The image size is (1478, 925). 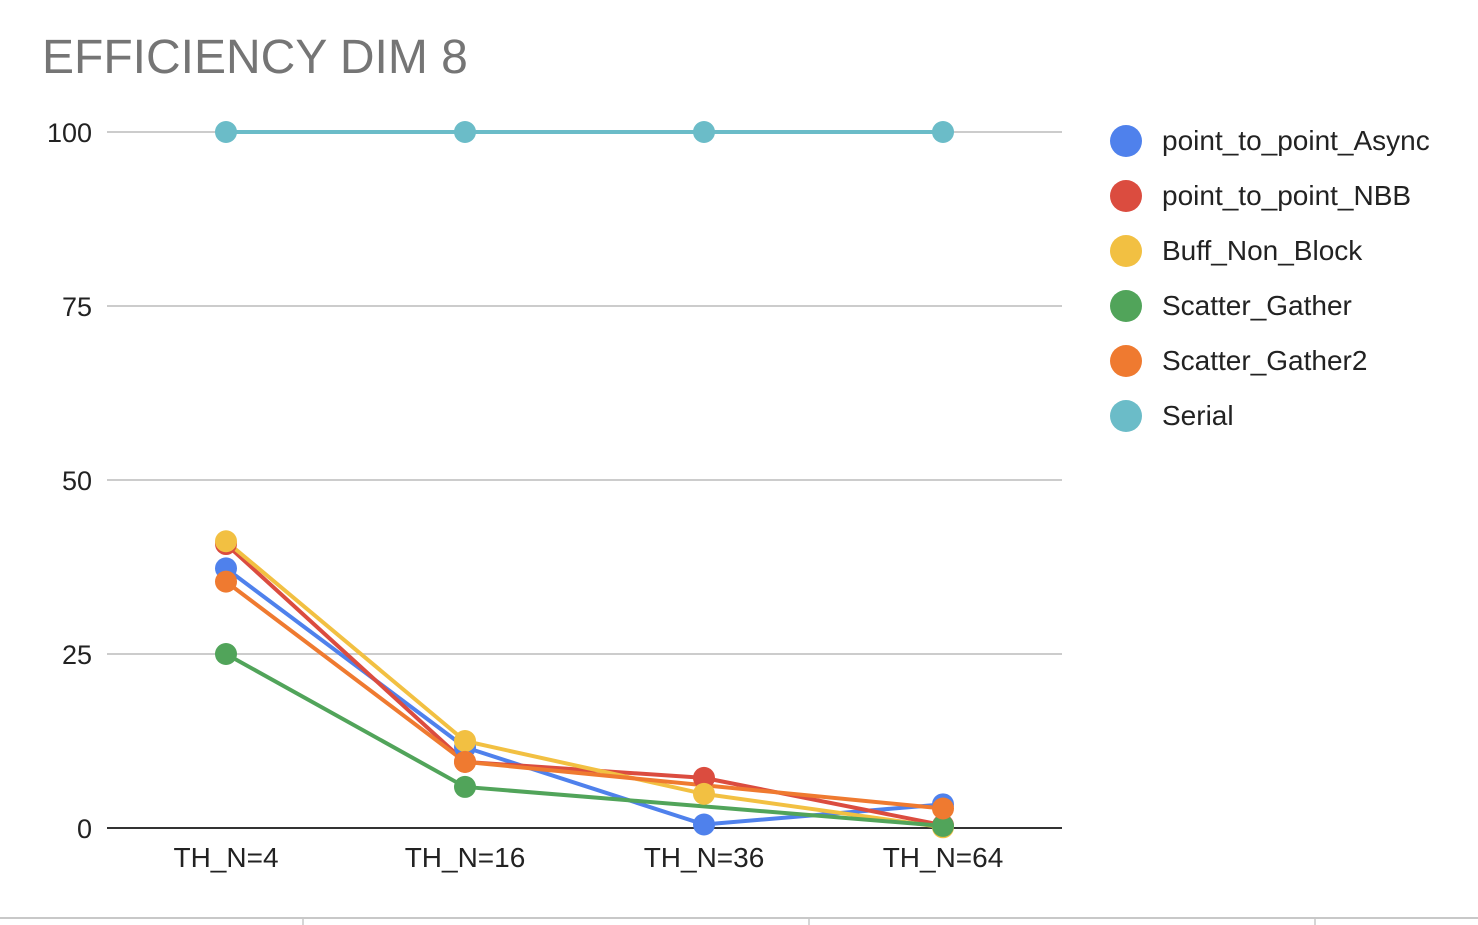 What do you see at coordinates (704, 777) in the screenshot?
I see `data-point-point_to_point_NBB` at bounding box center [704, 777].